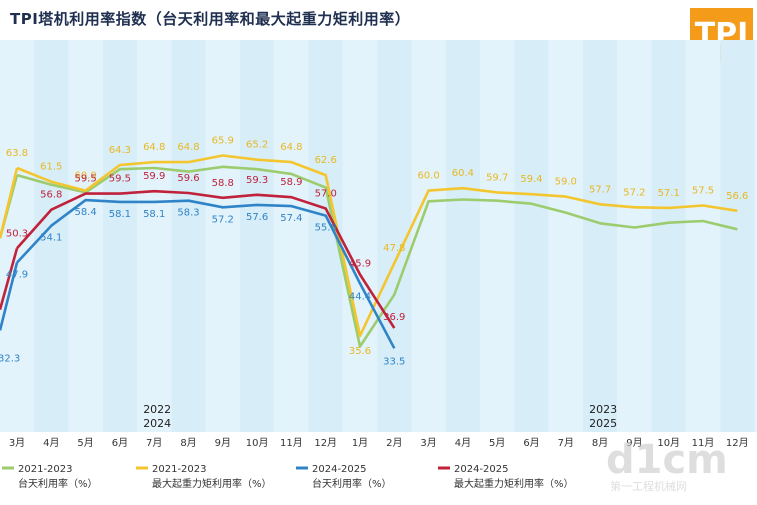 Image resolution: width=757 pixels, height=505 pixels. What do you see at coordinates (223, 183) in the screenshot?
I see `data-label: 58.8` at bounding box center [223, 183].